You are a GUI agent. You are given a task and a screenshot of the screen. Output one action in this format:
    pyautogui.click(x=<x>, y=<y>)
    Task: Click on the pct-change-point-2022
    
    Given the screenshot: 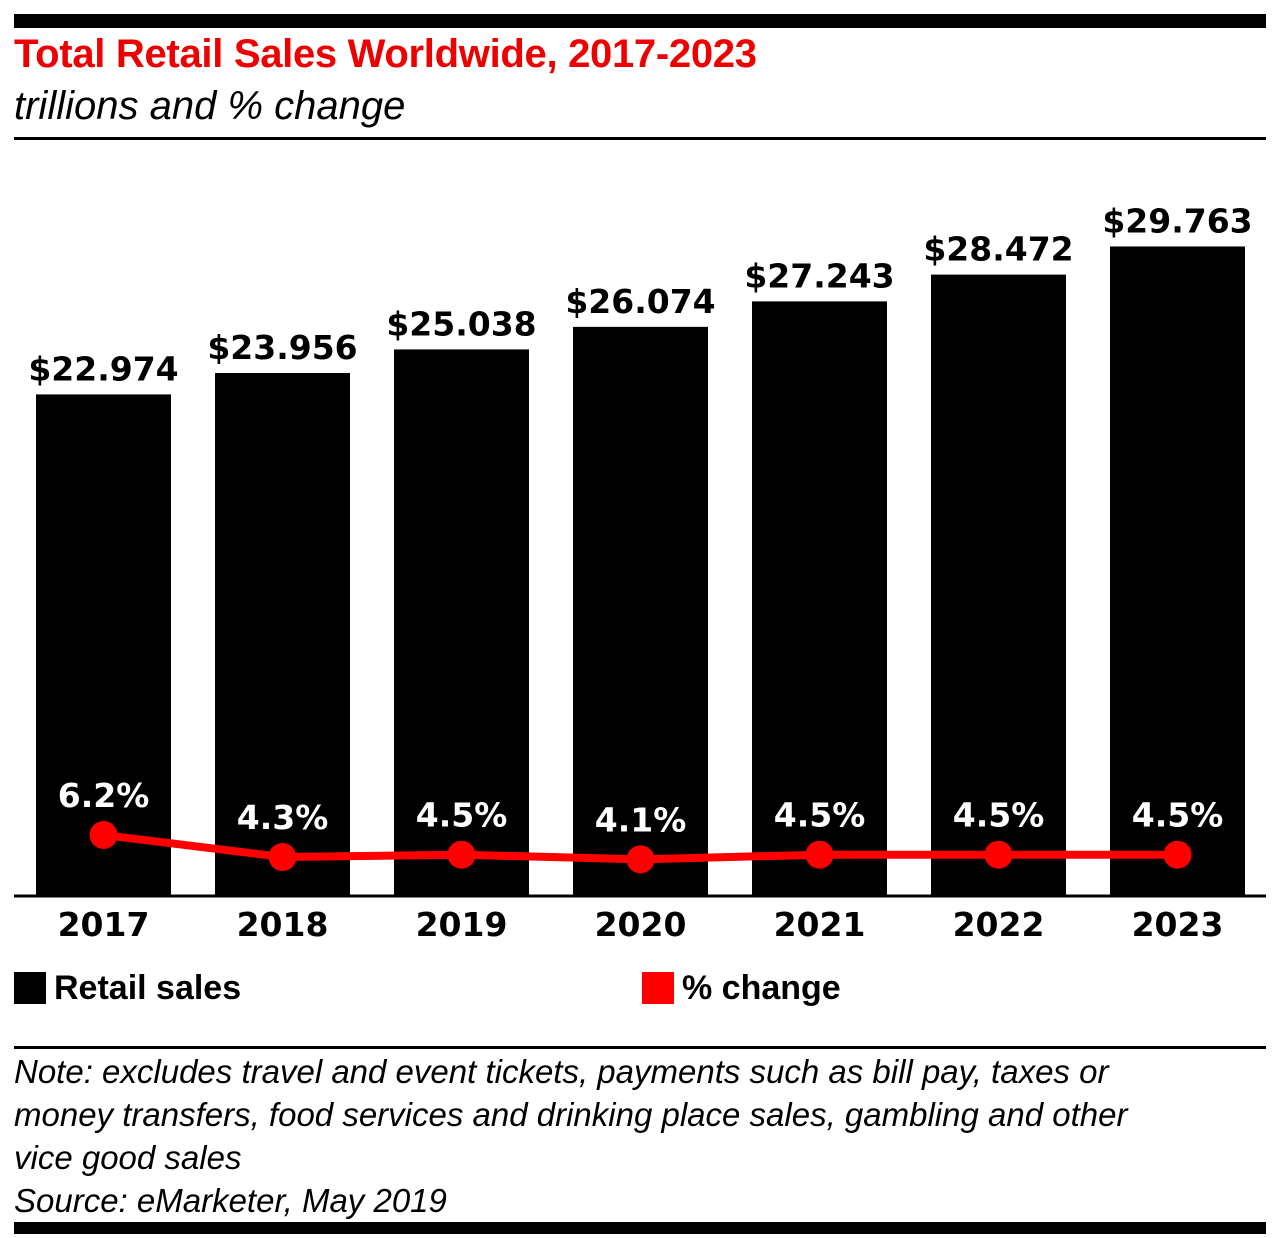 What is the action you would take?
    pyautogui.click(x=998, y=854)
    